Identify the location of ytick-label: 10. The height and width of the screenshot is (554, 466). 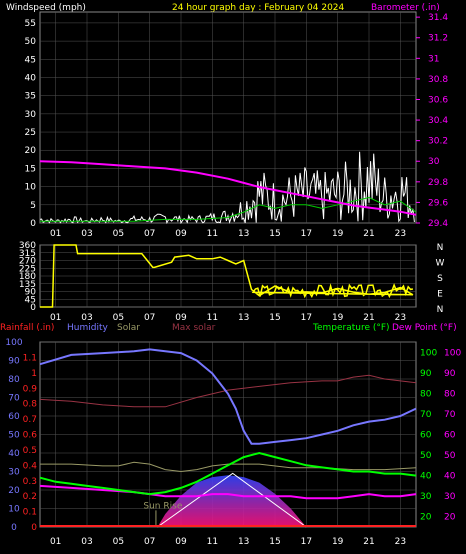
(31, 188).